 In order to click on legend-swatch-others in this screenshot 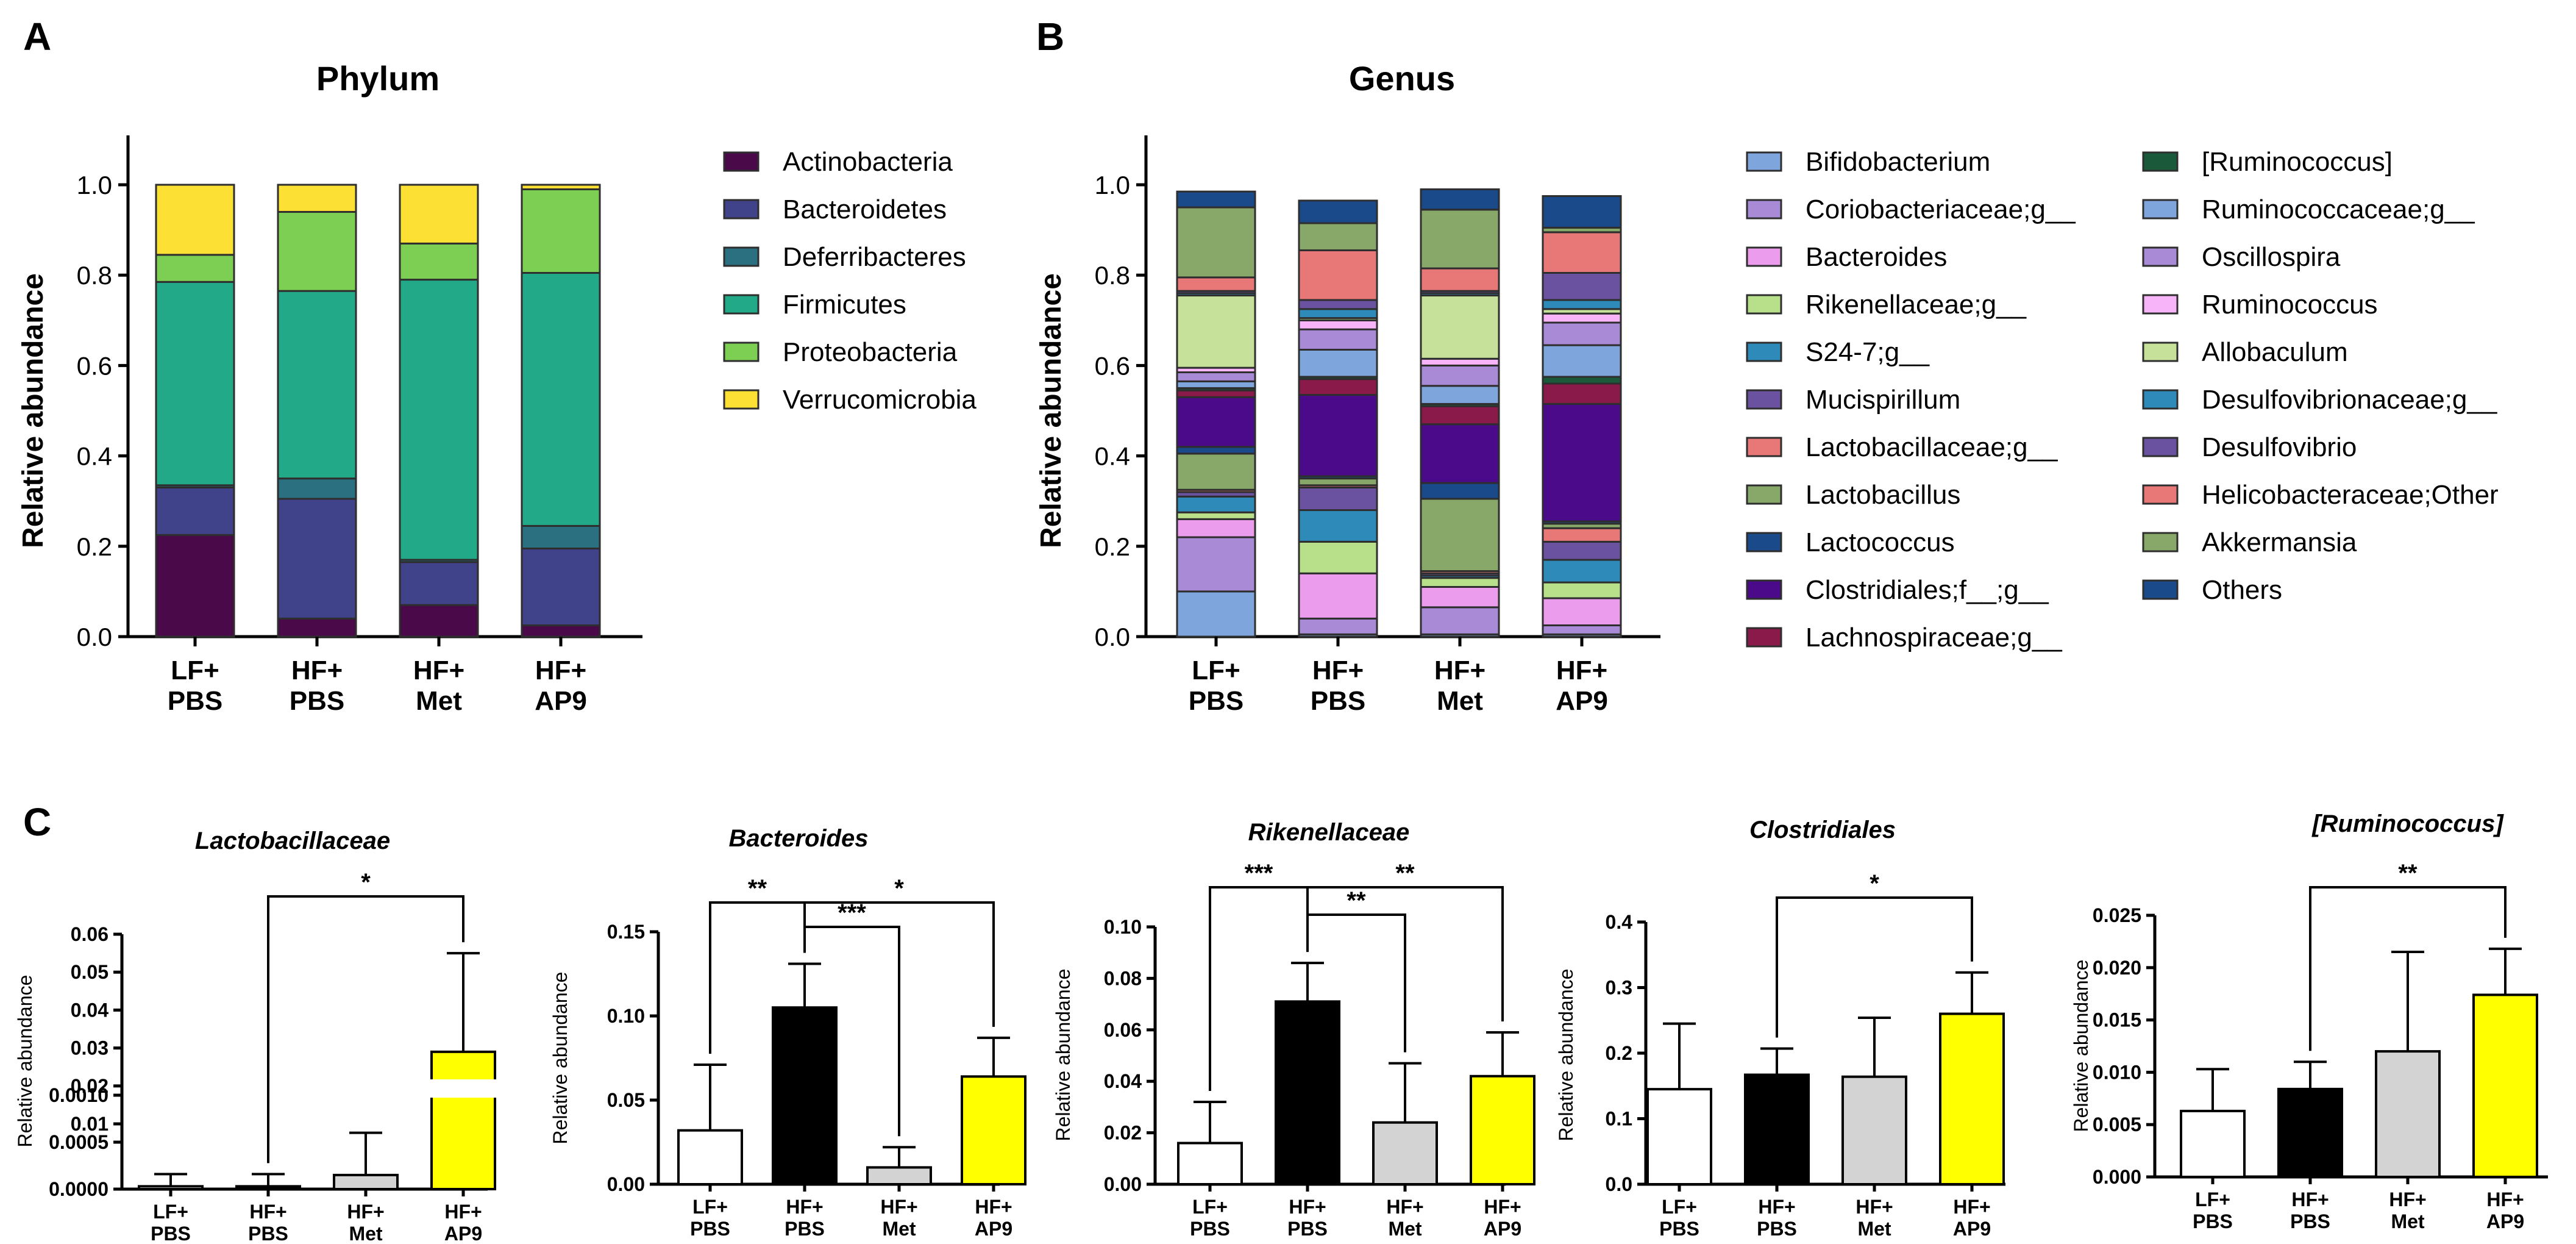, I will do `click(2160, 590)`.